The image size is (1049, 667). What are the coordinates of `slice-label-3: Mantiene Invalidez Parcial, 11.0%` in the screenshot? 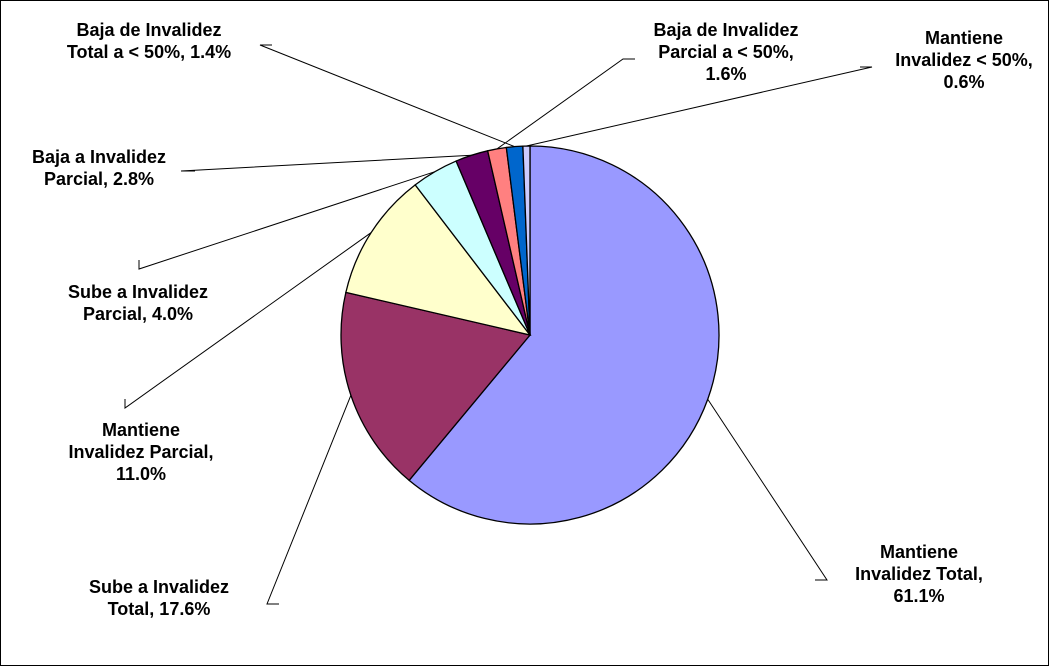 It's located at (140, 452).